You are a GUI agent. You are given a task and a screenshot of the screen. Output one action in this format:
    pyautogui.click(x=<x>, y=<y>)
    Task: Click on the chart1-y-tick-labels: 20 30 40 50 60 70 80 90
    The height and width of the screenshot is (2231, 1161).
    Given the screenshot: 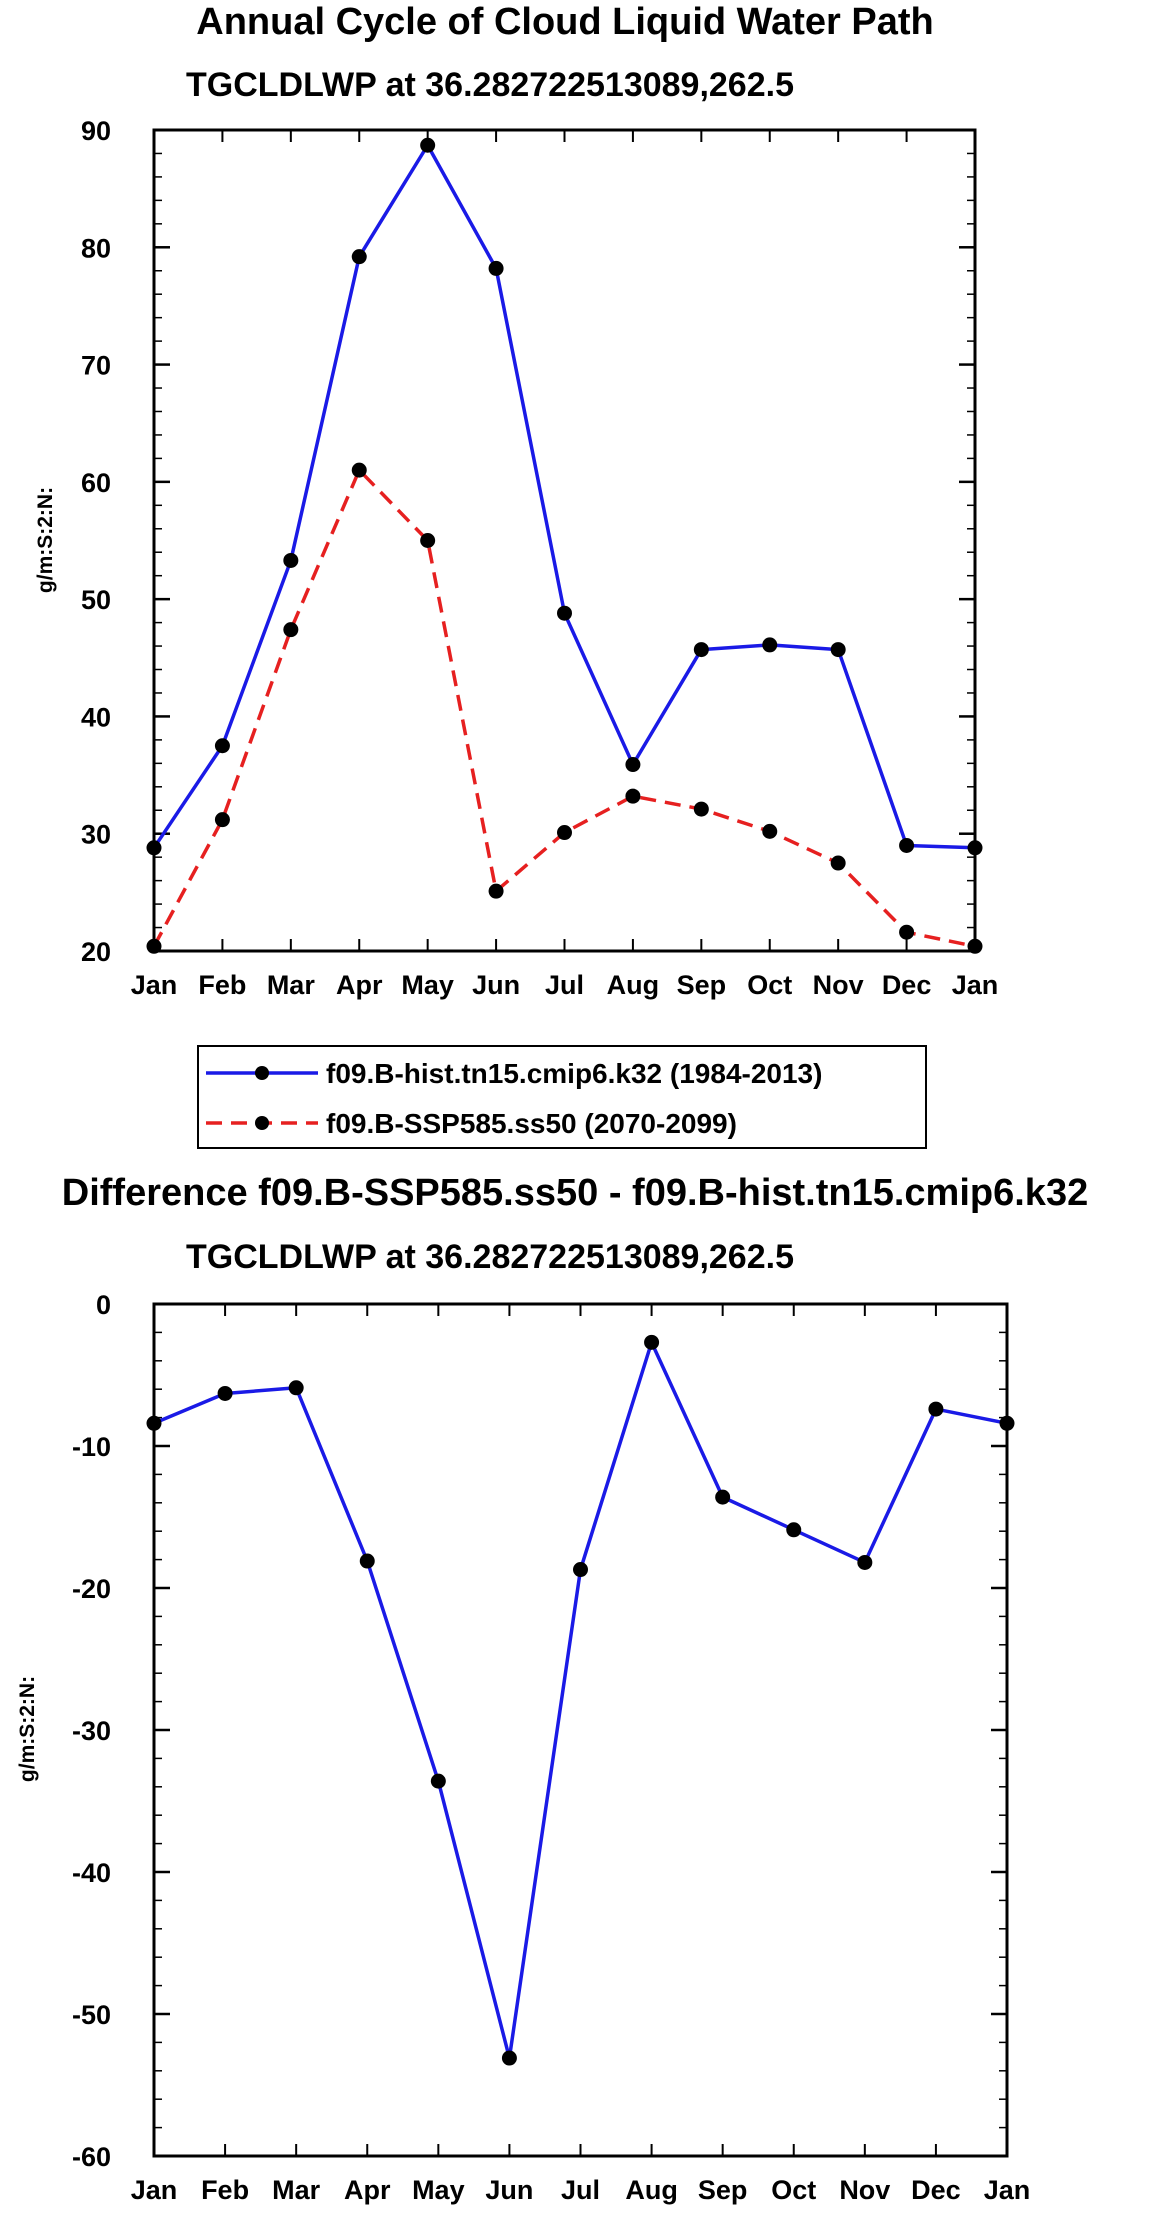 What is the action you would take?
    pyautogui.click(x=96, y=541)
    